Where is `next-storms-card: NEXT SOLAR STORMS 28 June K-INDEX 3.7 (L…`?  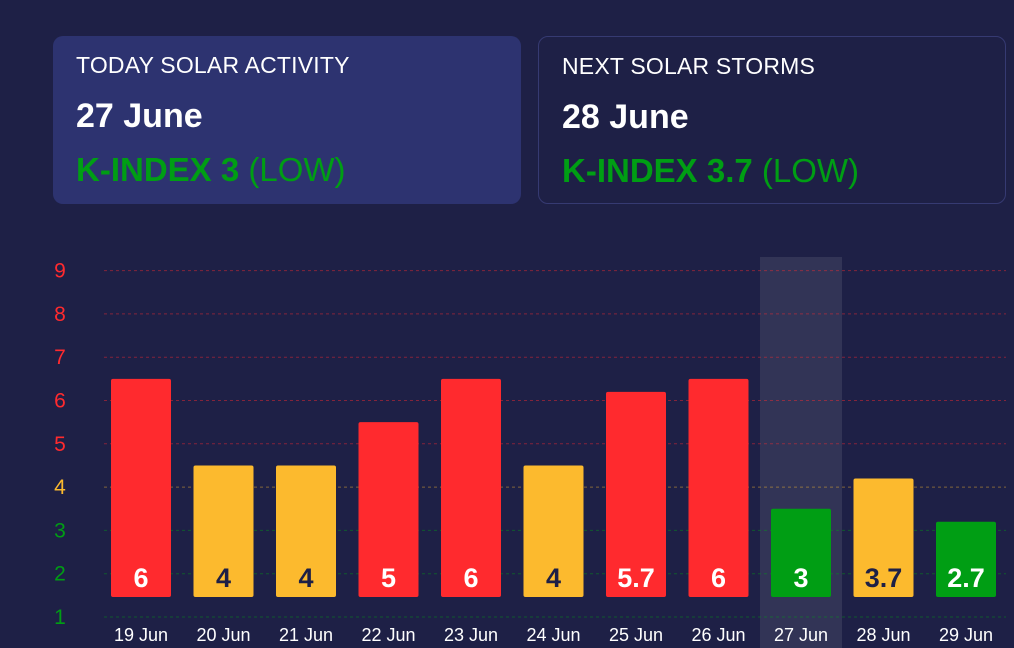
next-storms-card: NEXT SOLAR STORMS 28 June K-INDEX 3.7 (L… is located at coordinates (772, 120).